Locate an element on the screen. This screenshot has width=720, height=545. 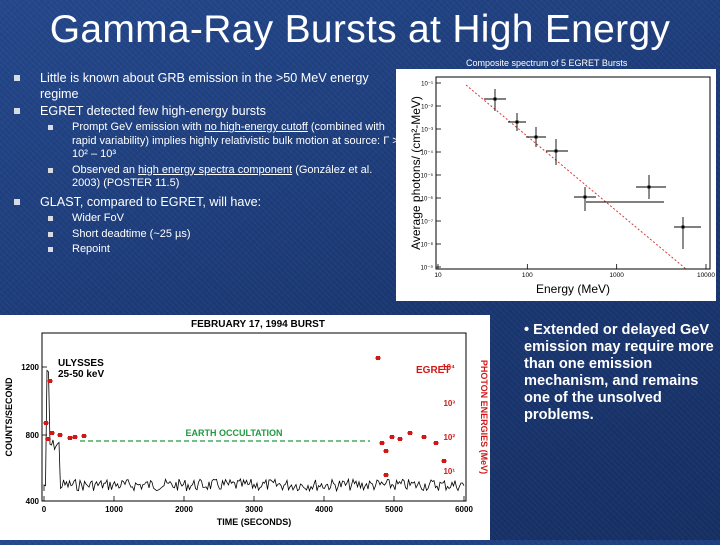
photon-energies-label: PHOTON ENERGIES (MeV) is located at coordinates (484, 417).